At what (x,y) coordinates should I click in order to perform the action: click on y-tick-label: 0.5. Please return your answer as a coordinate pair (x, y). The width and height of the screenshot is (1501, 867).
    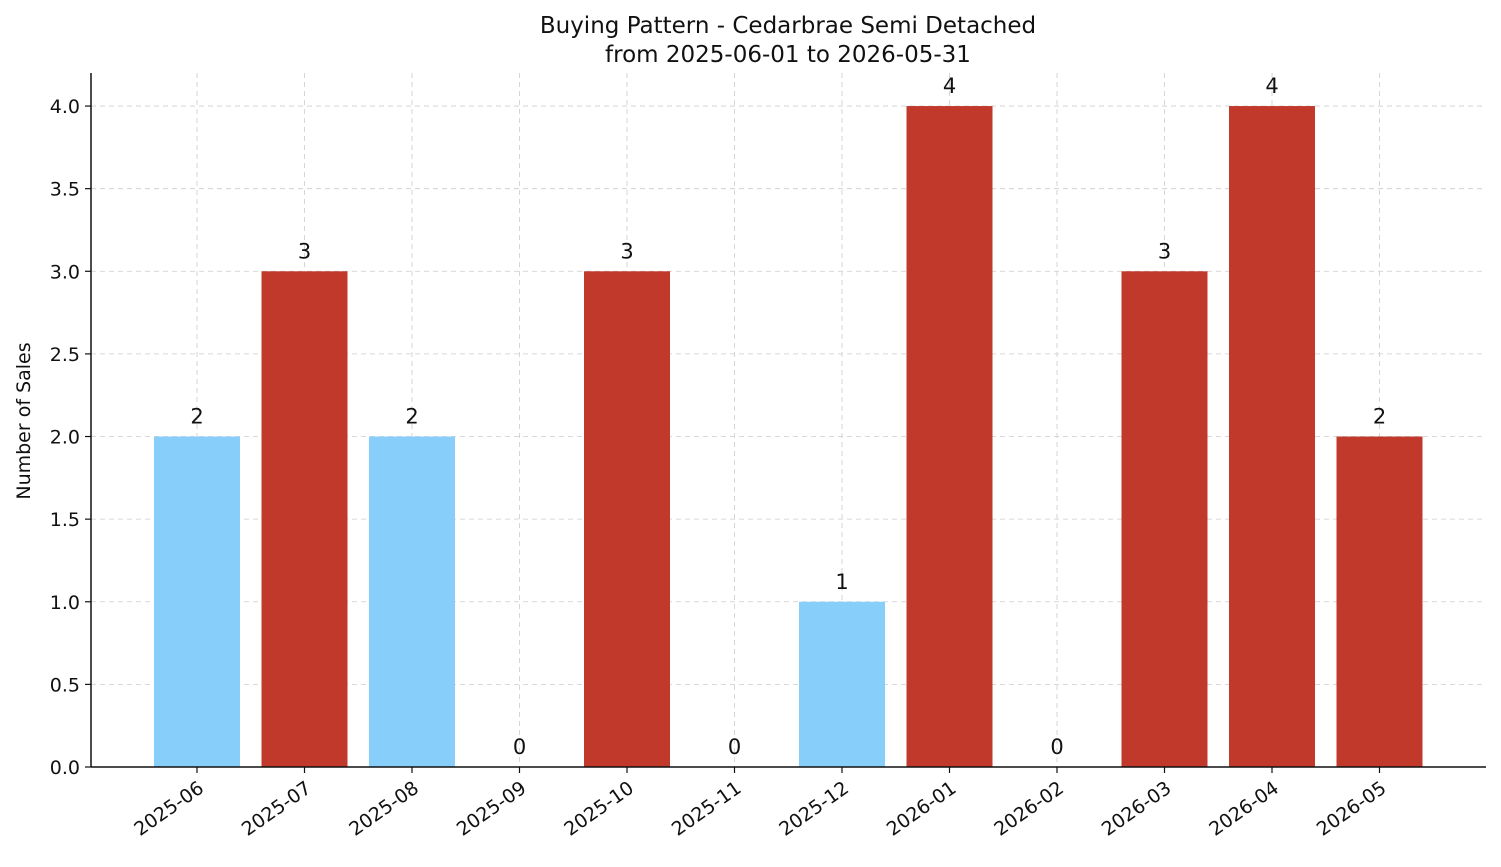
    Looking at the image, I should click on (65, 685).